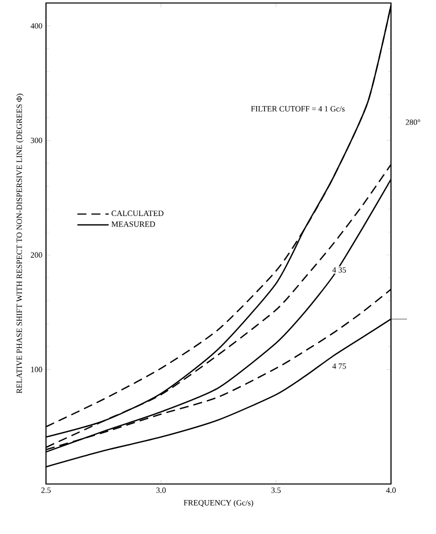 The image size is (436, 534). I want to click on annotation: 4 35, so click(339, 270).